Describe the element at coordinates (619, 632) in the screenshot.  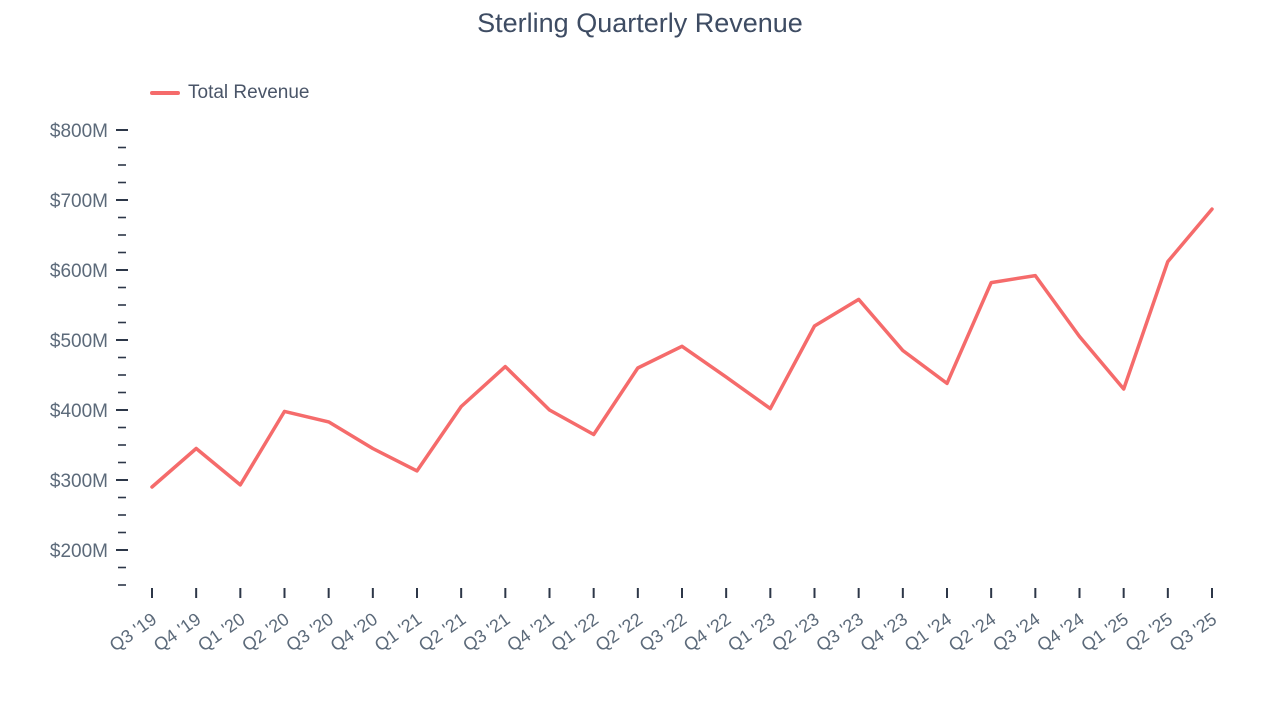
I see `x-axis-label: Q2 '22` at that location.